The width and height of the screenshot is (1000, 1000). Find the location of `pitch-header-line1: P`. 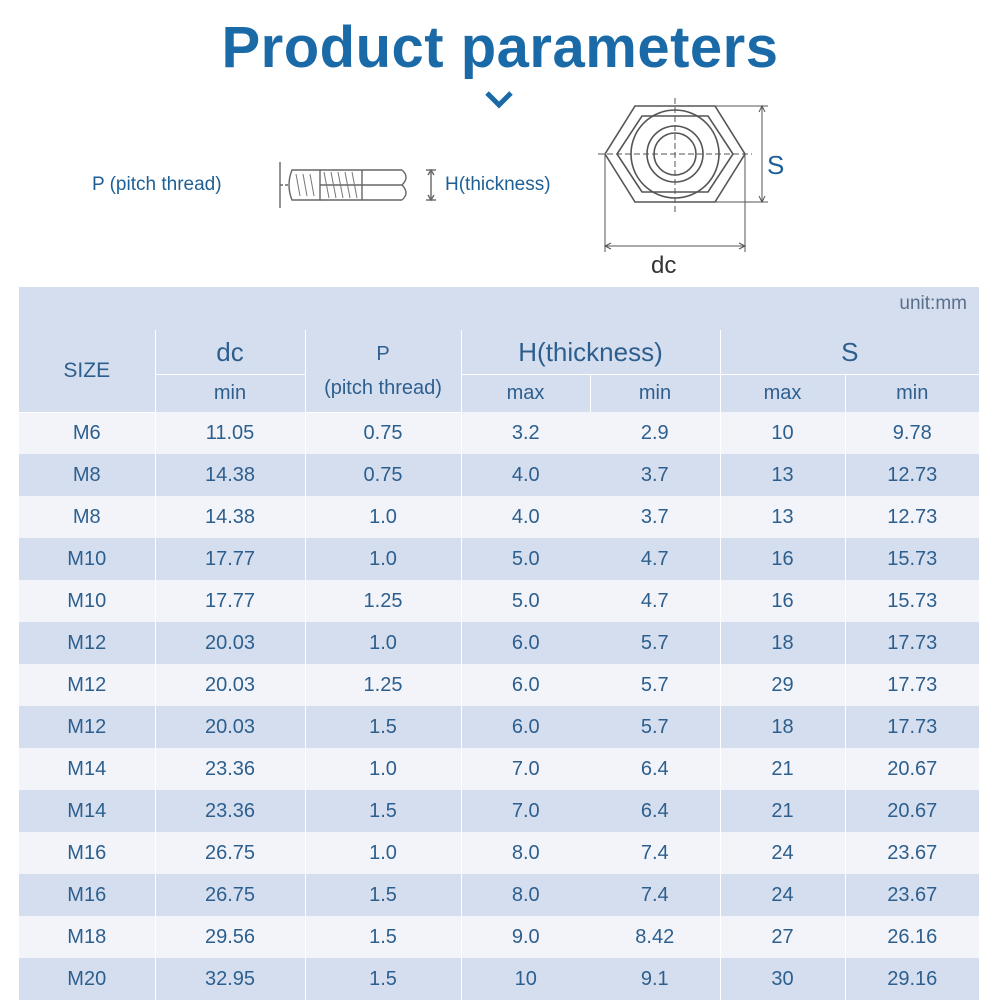

pitch-header-line1: P is located at coordinates (383, 353).